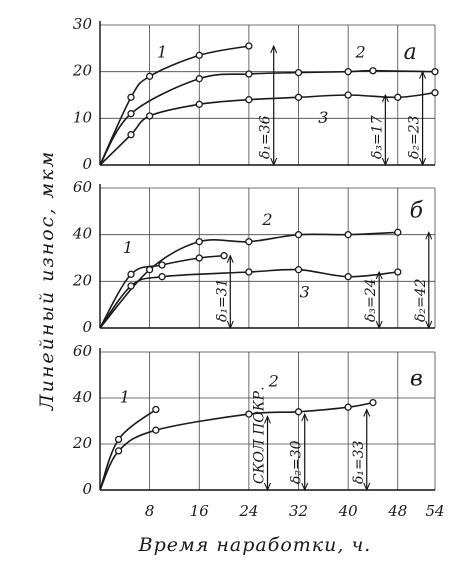  I want to click on annotation: δ₃=17, so click(377, 137).